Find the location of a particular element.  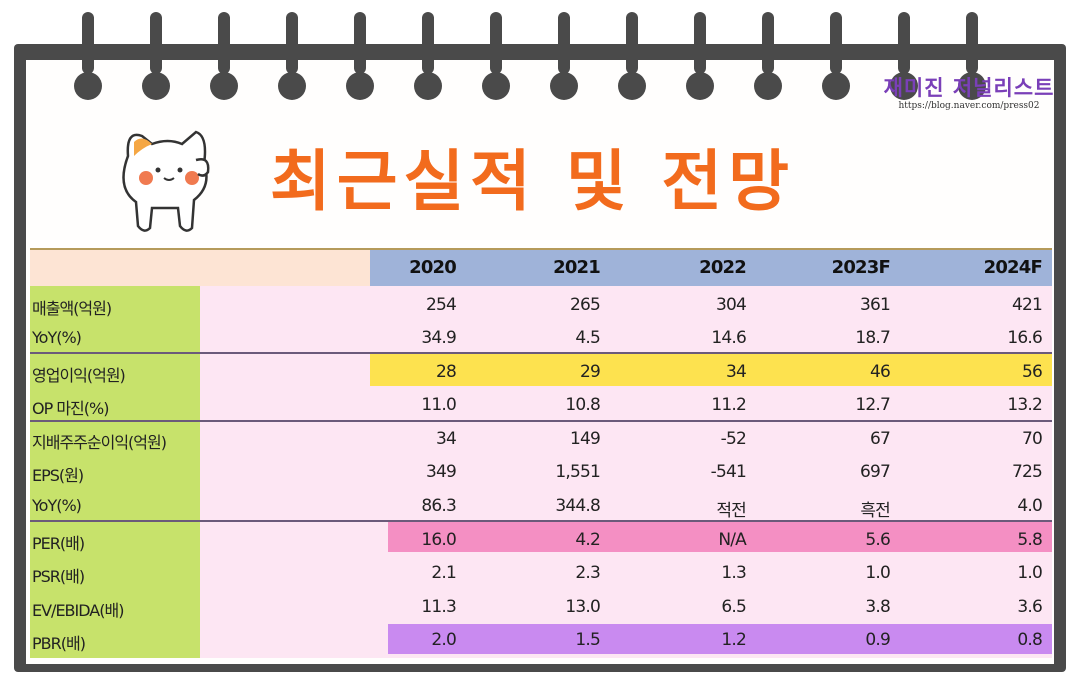

table-cell: 29 is located at coordinates (590, 372).